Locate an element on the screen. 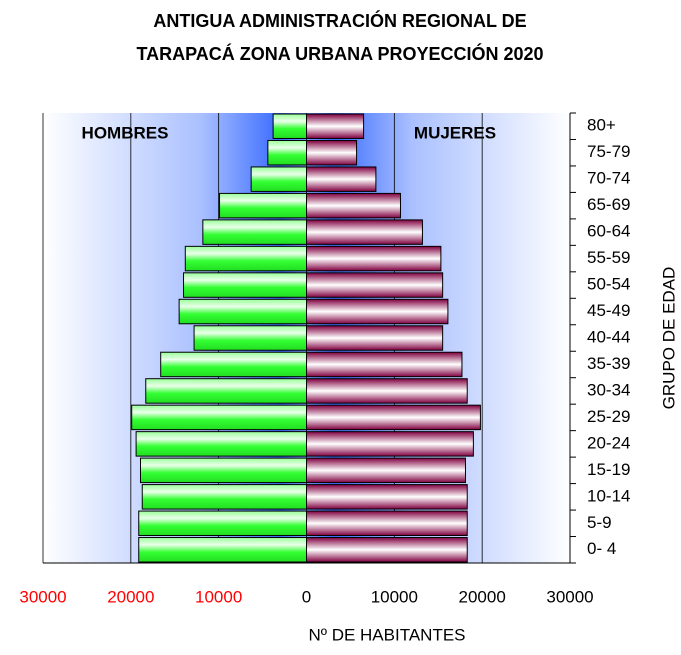 The height and width of the screenshot is (655, 681). y-tick-label: 75-79 is located at coordinates (608, 151).